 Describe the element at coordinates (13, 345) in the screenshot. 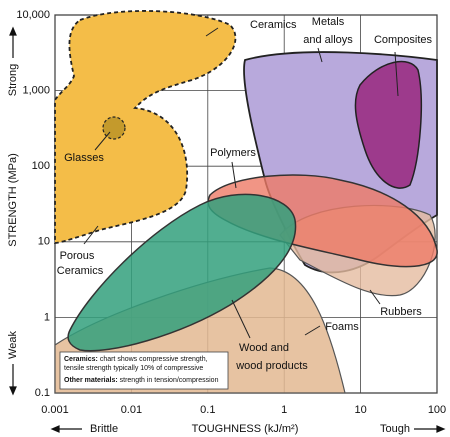

I see `weak-label: Weak` at that location.